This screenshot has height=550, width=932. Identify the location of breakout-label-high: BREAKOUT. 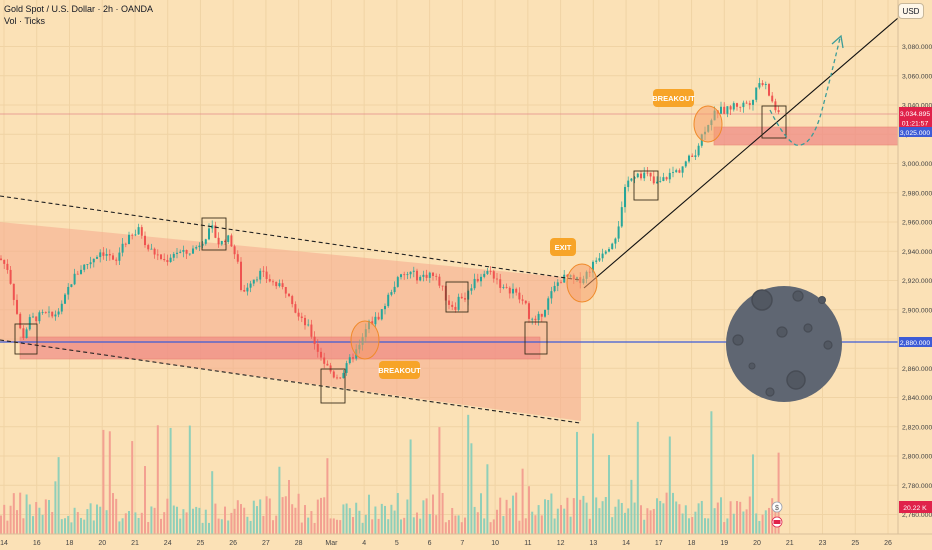
(673, 98).